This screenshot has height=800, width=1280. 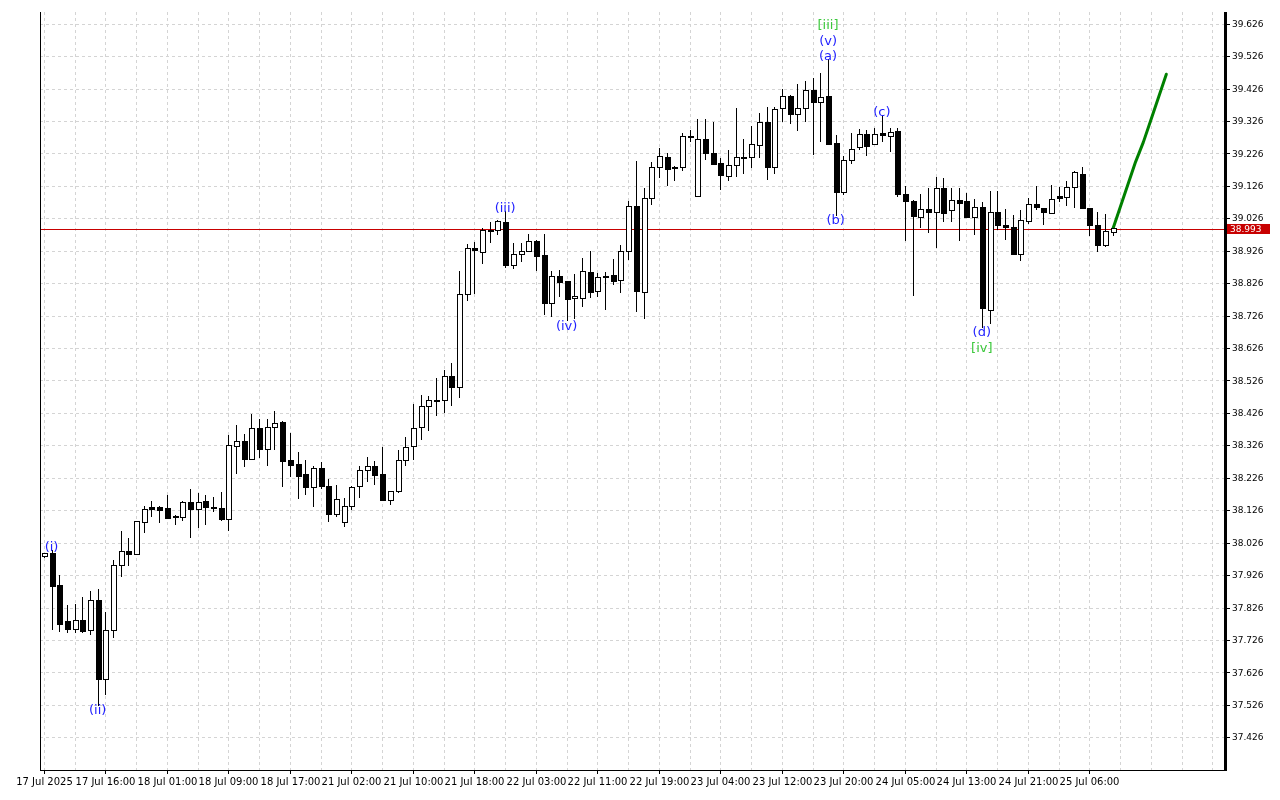 What do you see at coordinates (1248, 640) in the screenshot?
I see `y-tick-label: 37.726` at bounding box center [1248, 640].